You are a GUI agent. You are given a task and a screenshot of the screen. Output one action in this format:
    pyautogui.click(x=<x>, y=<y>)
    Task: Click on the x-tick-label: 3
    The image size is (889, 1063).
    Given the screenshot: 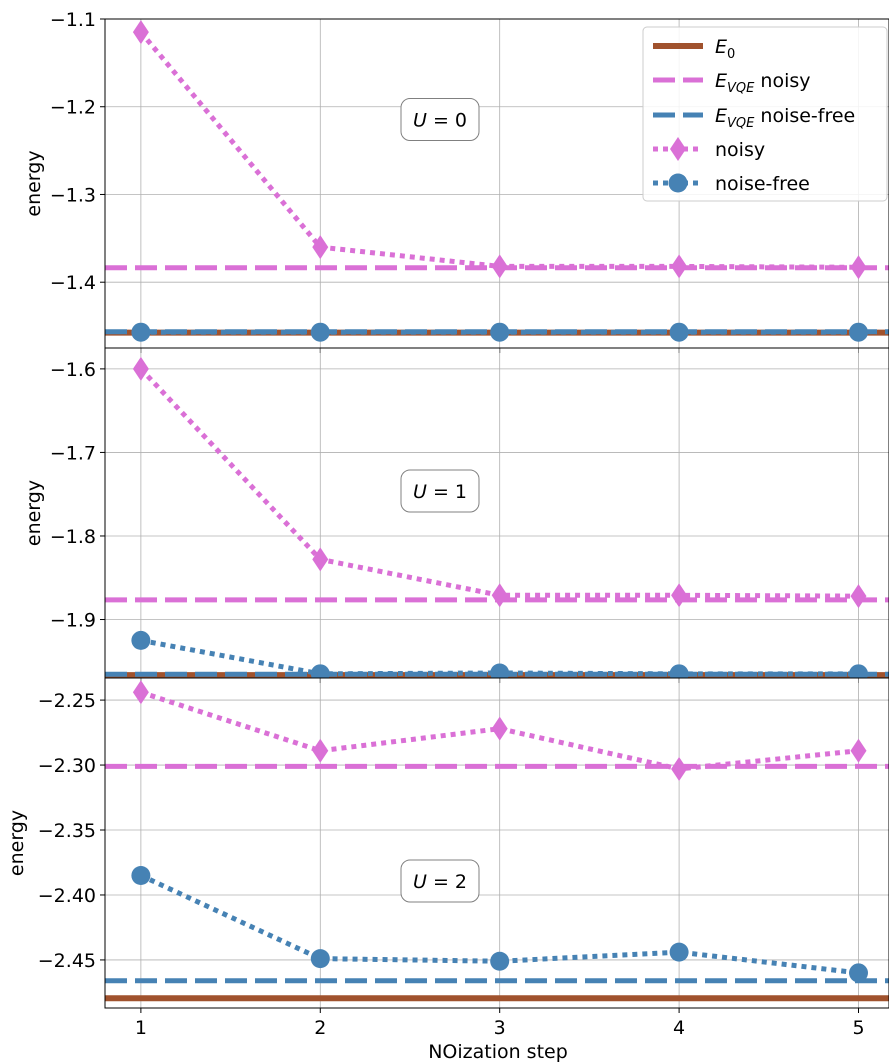 What is the action you would take?
    pyautogui.click(x=500, y=1028)
    